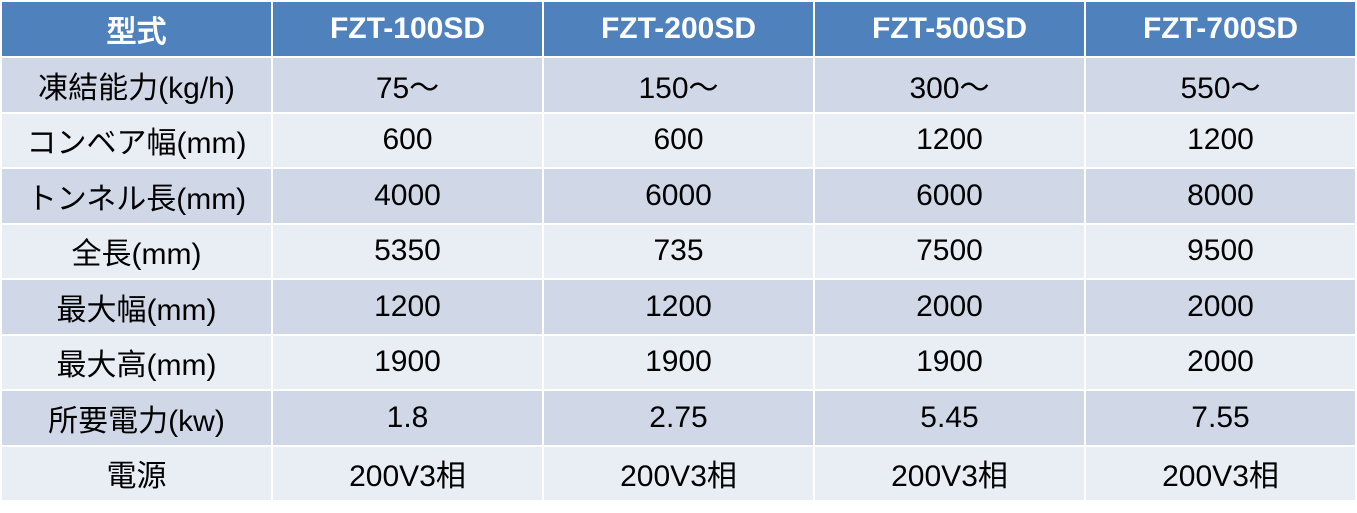 The width and height of the screenshot is (1357, 513). Describe the element at coordinates (136, 418) in the screenshot. I see `row-label-cell: 所要電力(kw)` at that location.